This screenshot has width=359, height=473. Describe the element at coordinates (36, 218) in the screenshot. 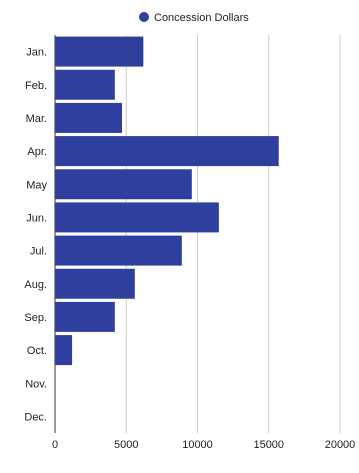

I see `category-label-jun: Jun.` at that location.